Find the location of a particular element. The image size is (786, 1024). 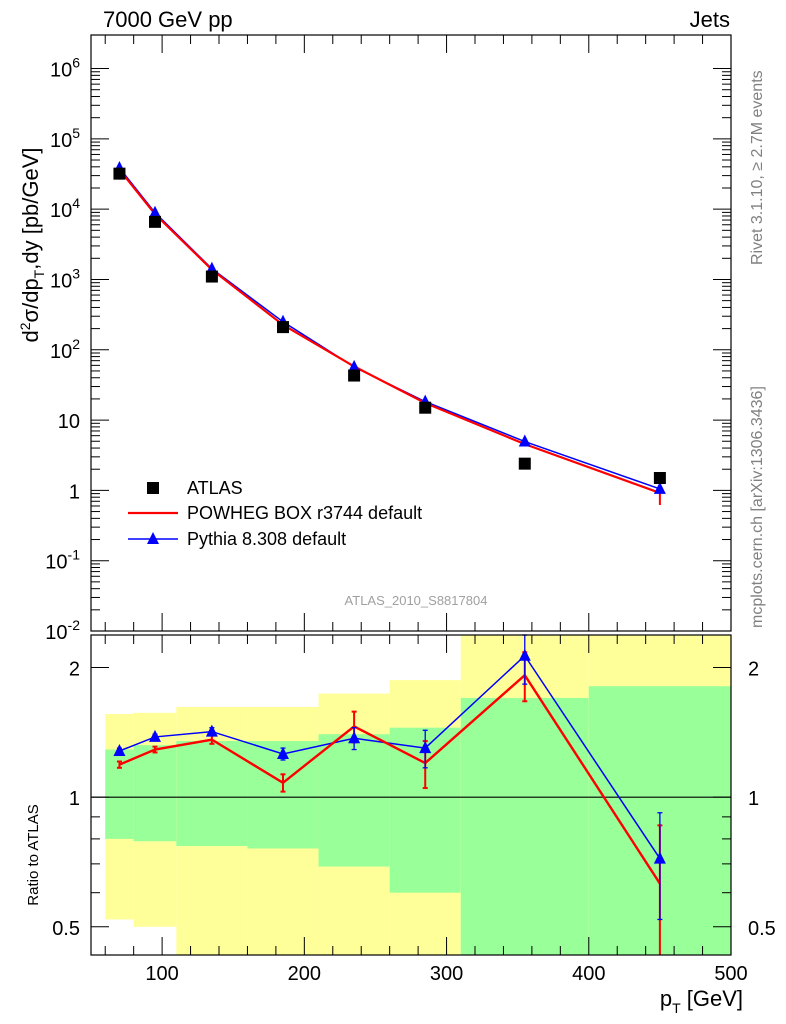

x-tick-label: 300 is located at coordinates (446, 974).